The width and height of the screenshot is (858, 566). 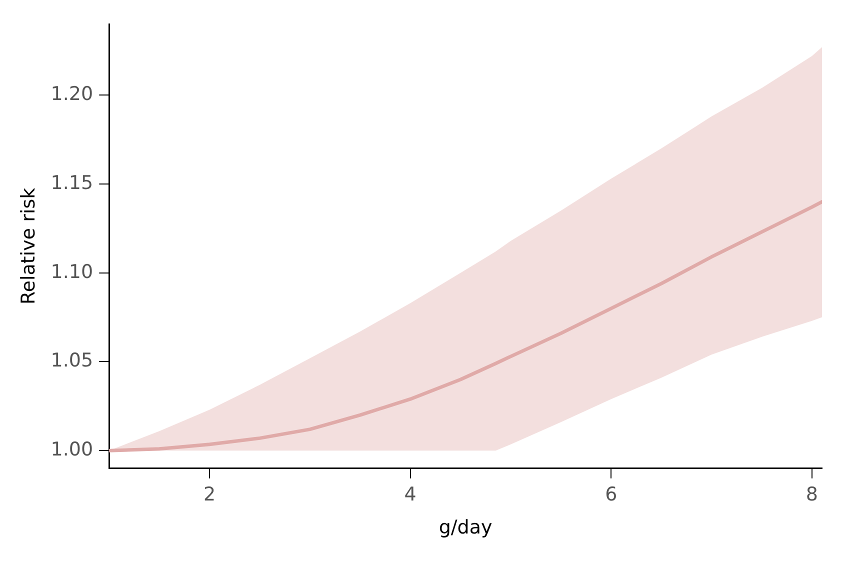 I want to click on y-tick-label: 1.05, so click(x=72, y=361).